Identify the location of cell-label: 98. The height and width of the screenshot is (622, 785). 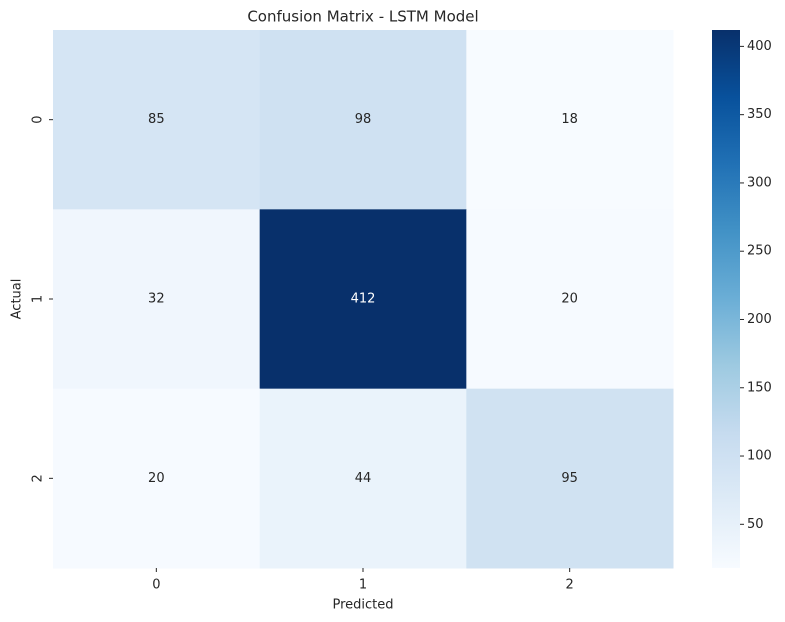
(363, 119).